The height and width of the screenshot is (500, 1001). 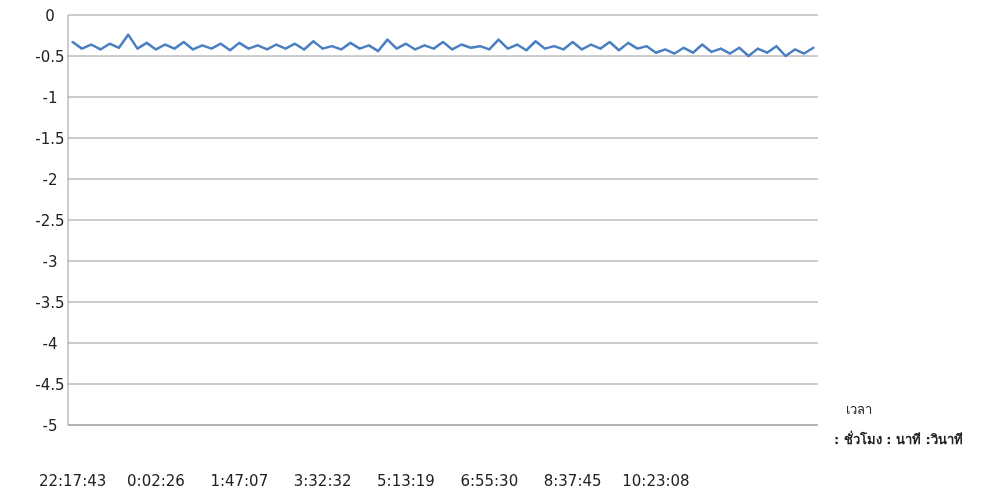 What do you see at coordinates (50, 98) in the screenshot?
I see `y-tick-label: -1` at bounding box center [50, 98].